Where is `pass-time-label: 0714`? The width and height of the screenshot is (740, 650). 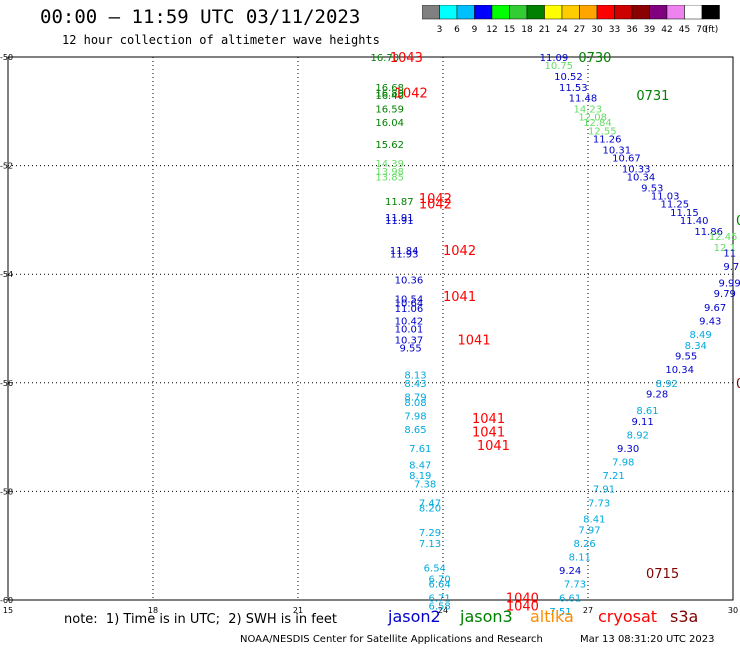 pass-time-label: 0714 is located at coordinates (738, 384).